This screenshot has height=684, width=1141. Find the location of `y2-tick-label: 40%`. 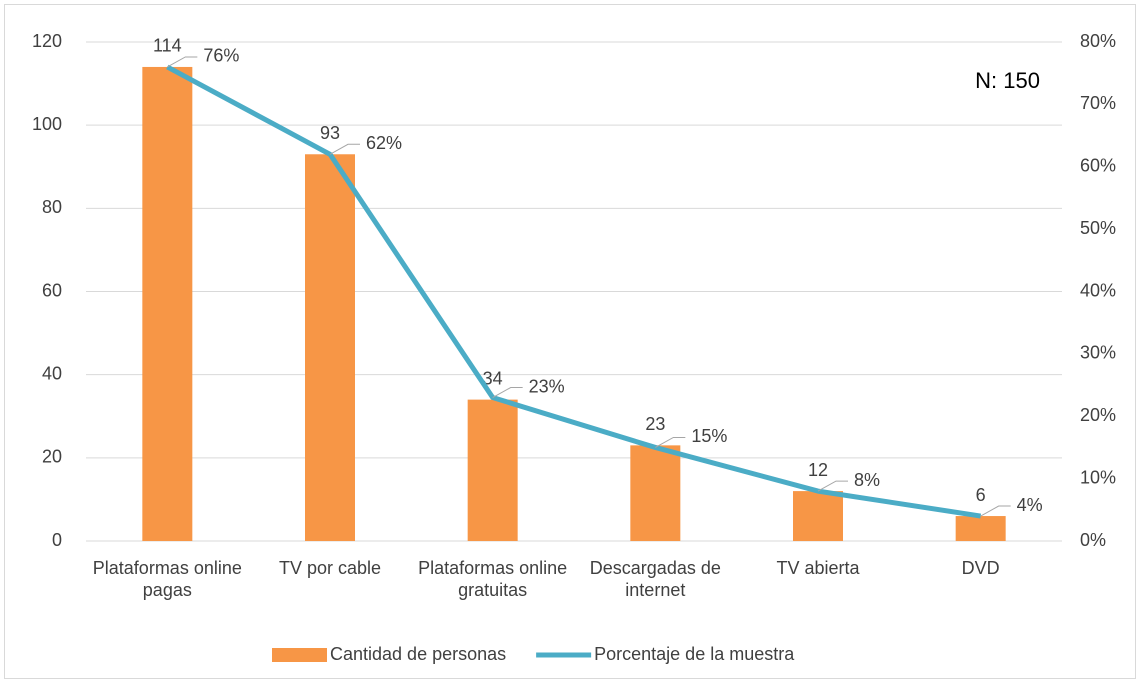

y2-tick-label: 40% is located at coordinates (1098, 290).